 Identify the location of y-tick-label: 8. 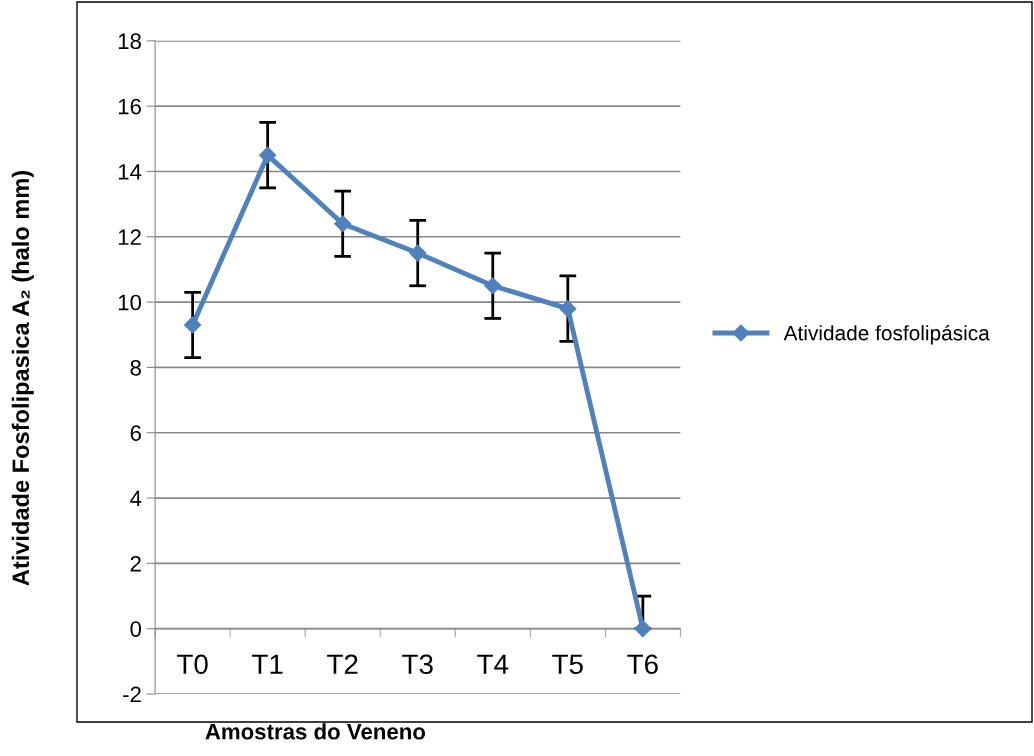
(135, 367).